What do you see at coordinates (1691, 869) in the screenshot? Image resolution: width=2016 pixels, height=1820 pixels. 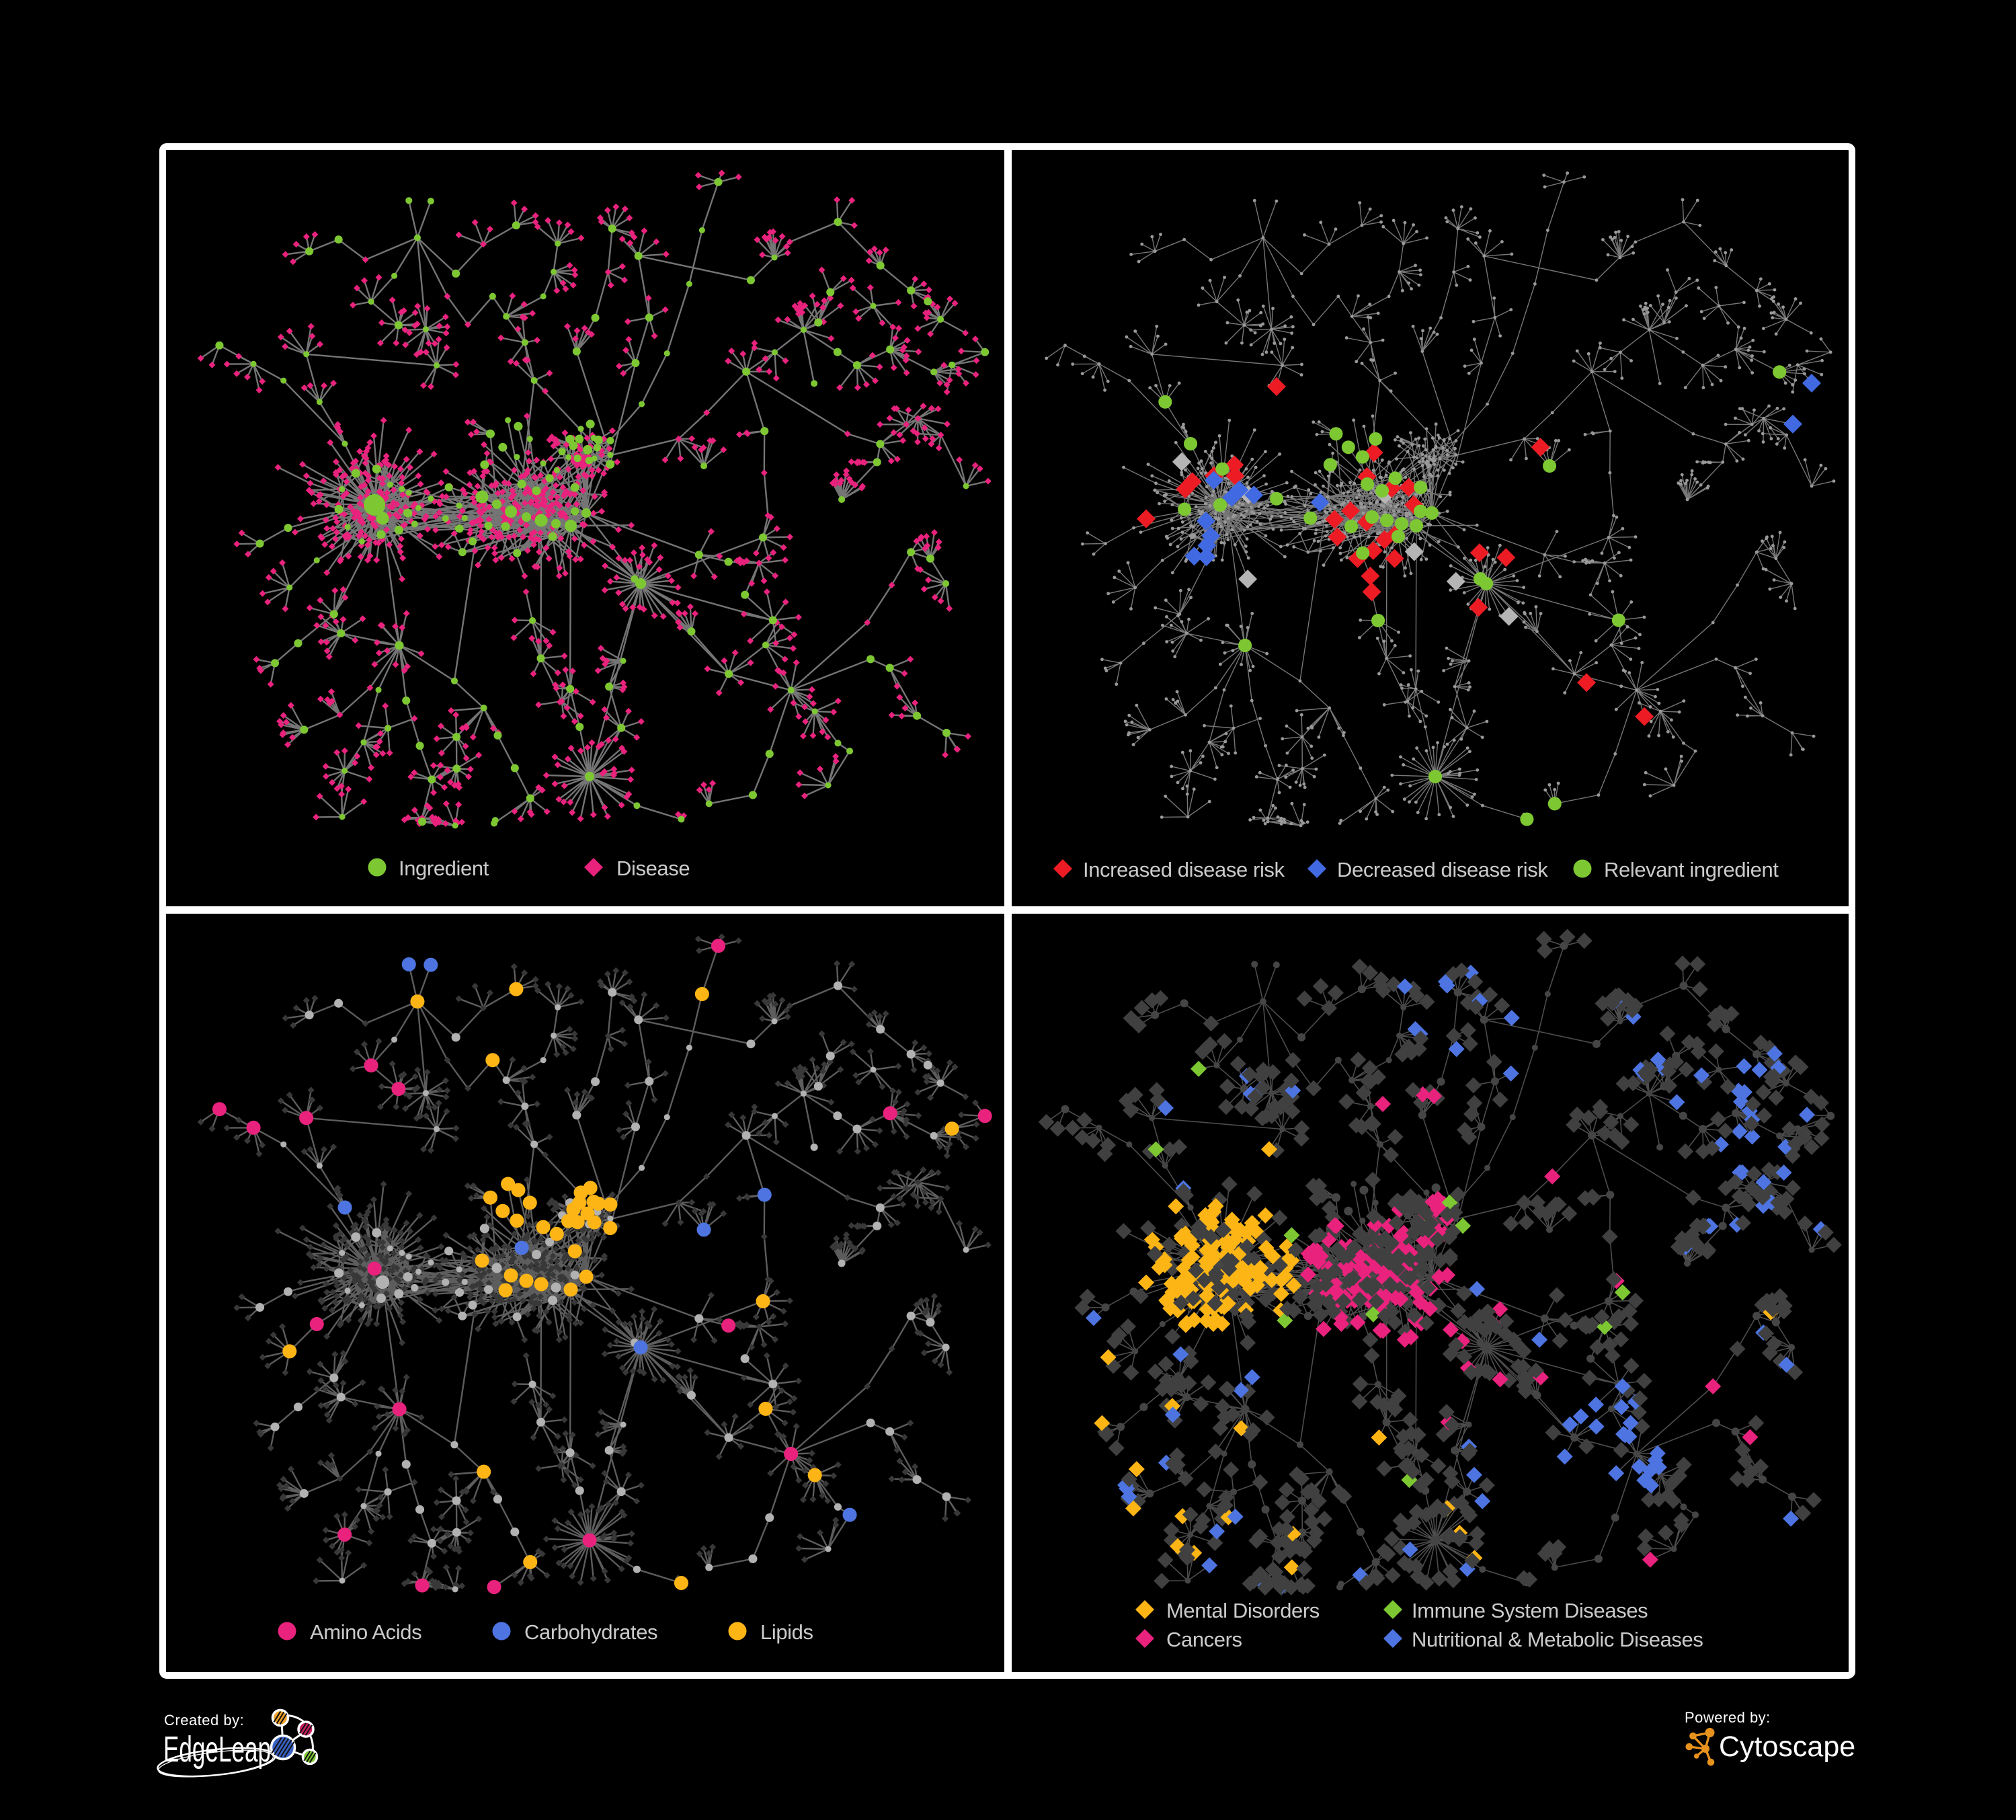 I see `svg-text: Relevant ingredient` at bounding box center [1691, 869].